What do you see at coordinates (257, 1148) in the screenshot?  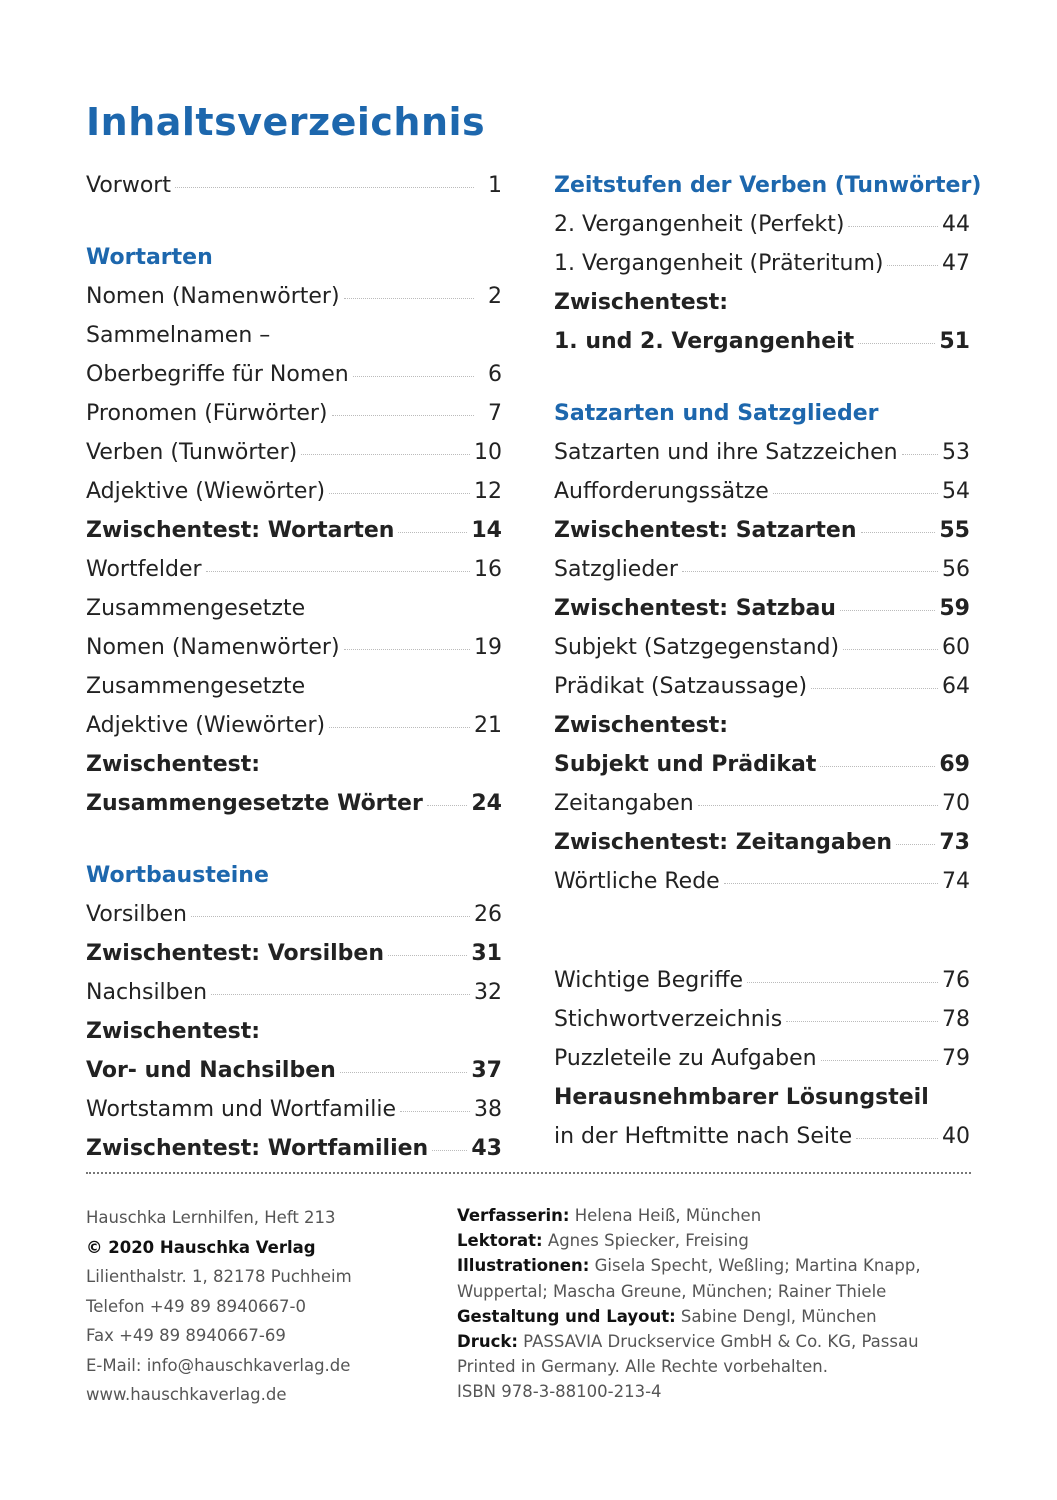 I see `entry-title: Zwischentest: Wortfamilien` at bounding box center [257, 1148].